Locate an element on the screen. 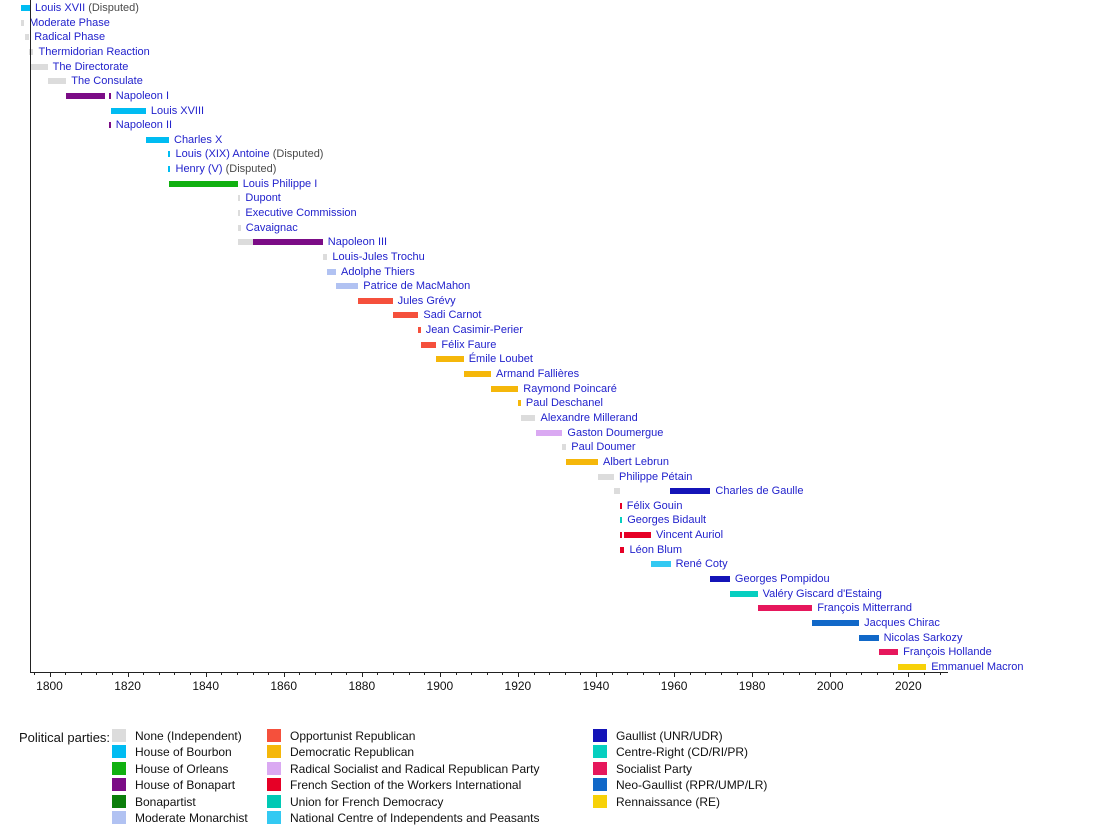  entry-label: Moderate Phase is located at coordinates (69, 23).